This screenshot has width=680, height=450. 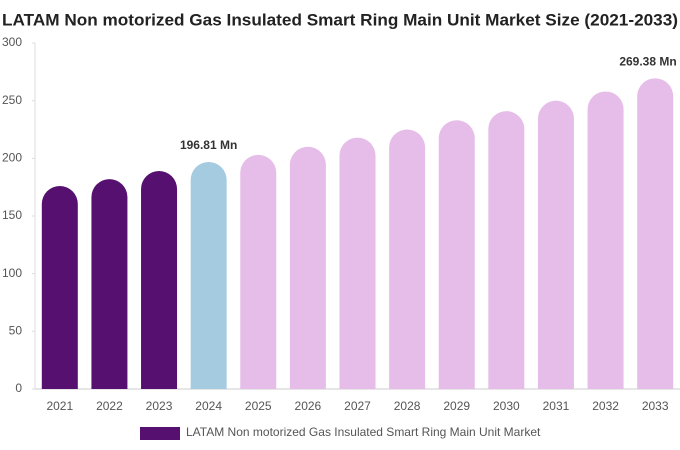 I want to click on y-tick-label: 250, so click(x=12, y=100).